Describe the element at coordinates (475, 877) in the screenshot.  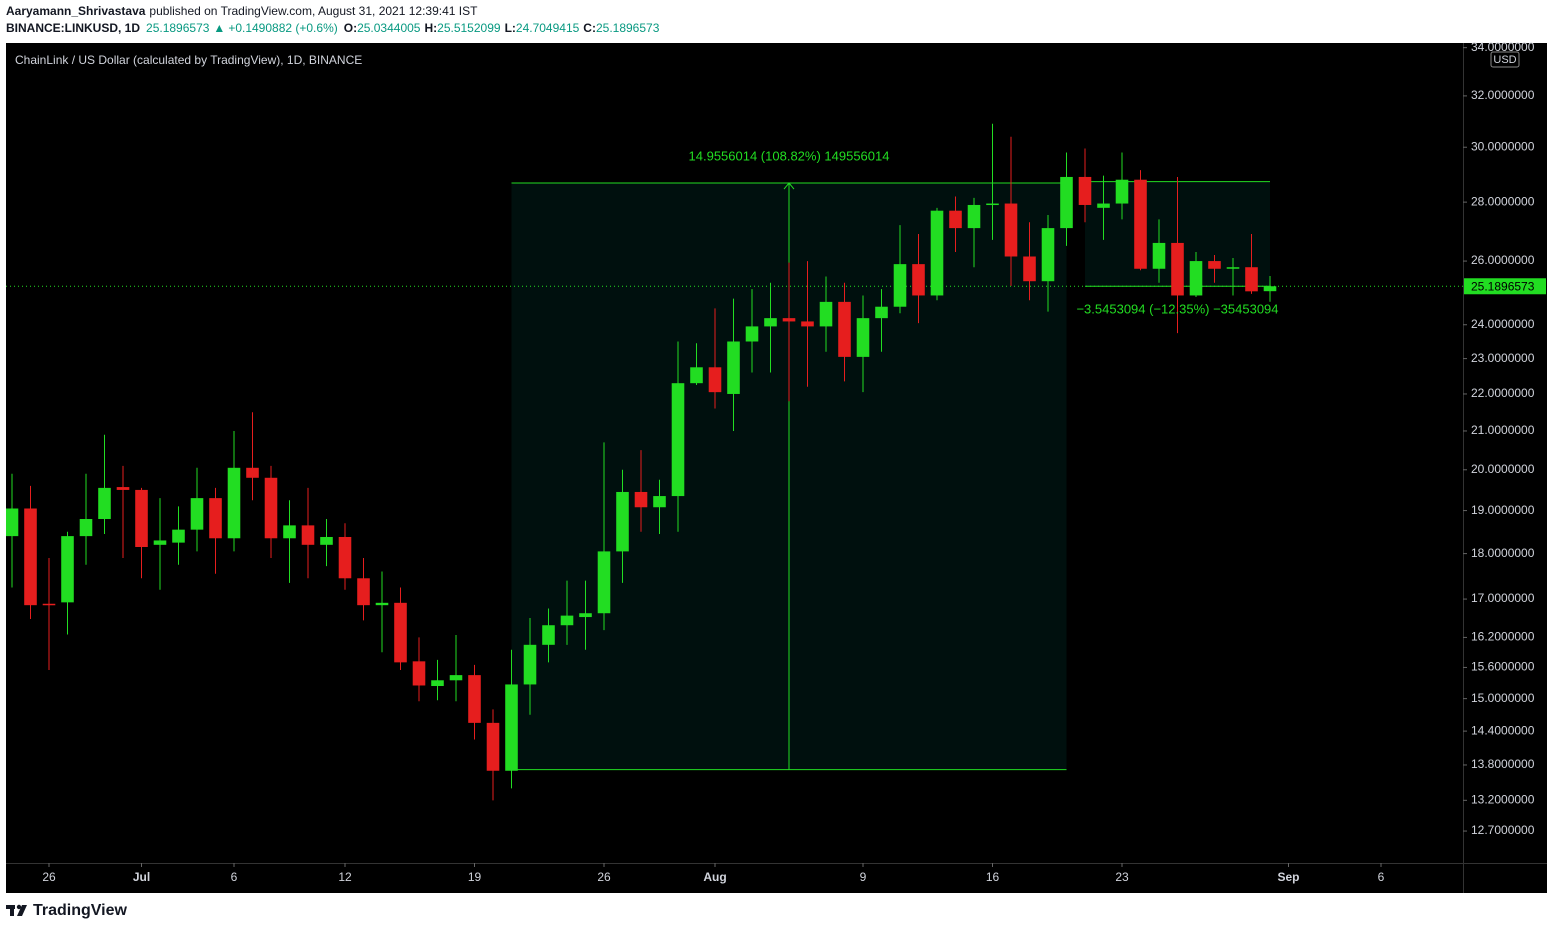
I see `x-tick-label: 19` at that location.